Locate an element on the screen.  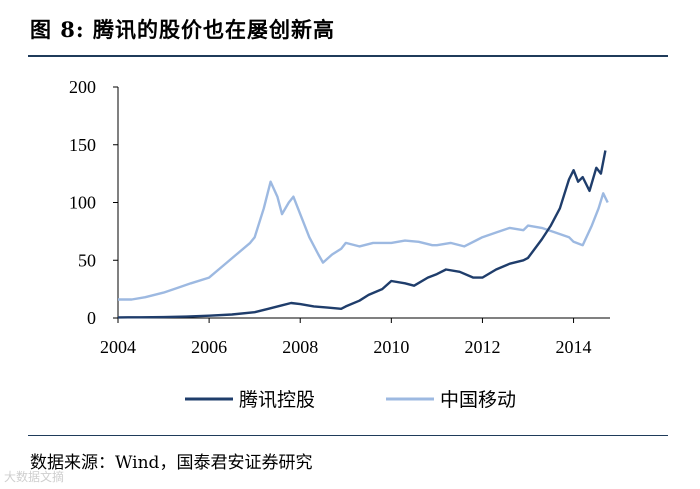
figure-title: 图 8: 腾讯的股价也在屡创新高 is located at coordinates (182, 29).